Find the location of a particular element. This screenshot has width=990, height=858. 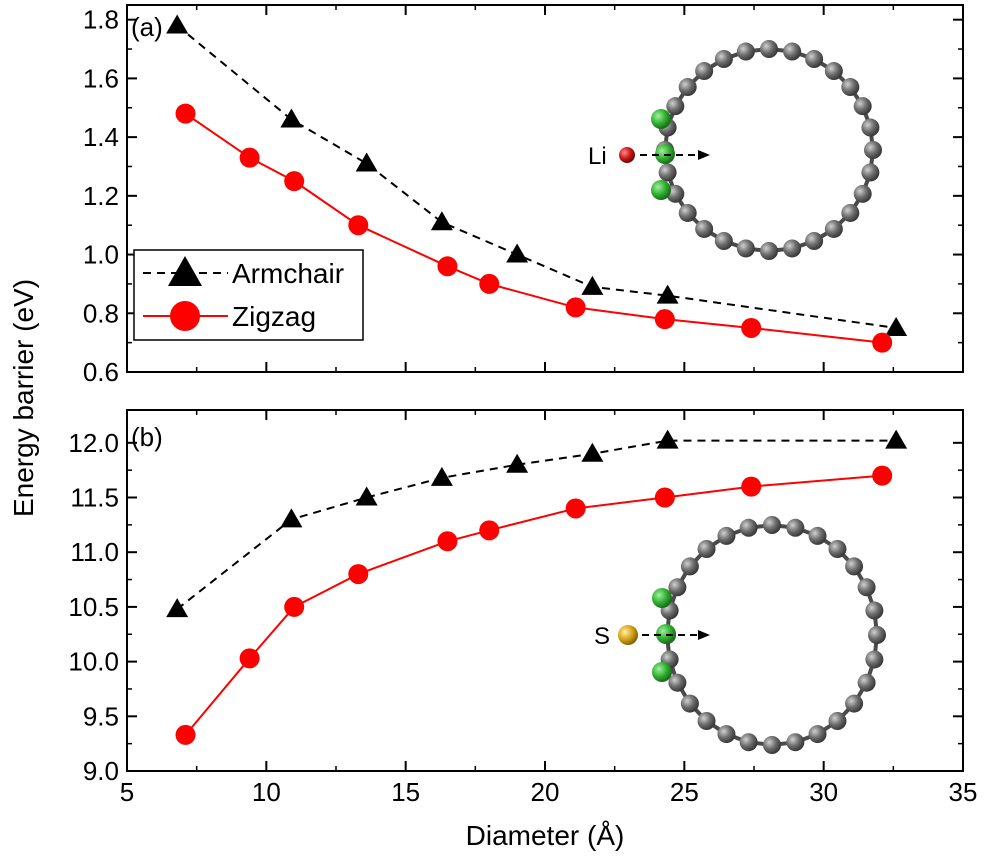

ring-bonds-a is located at coordinates (769, 150).